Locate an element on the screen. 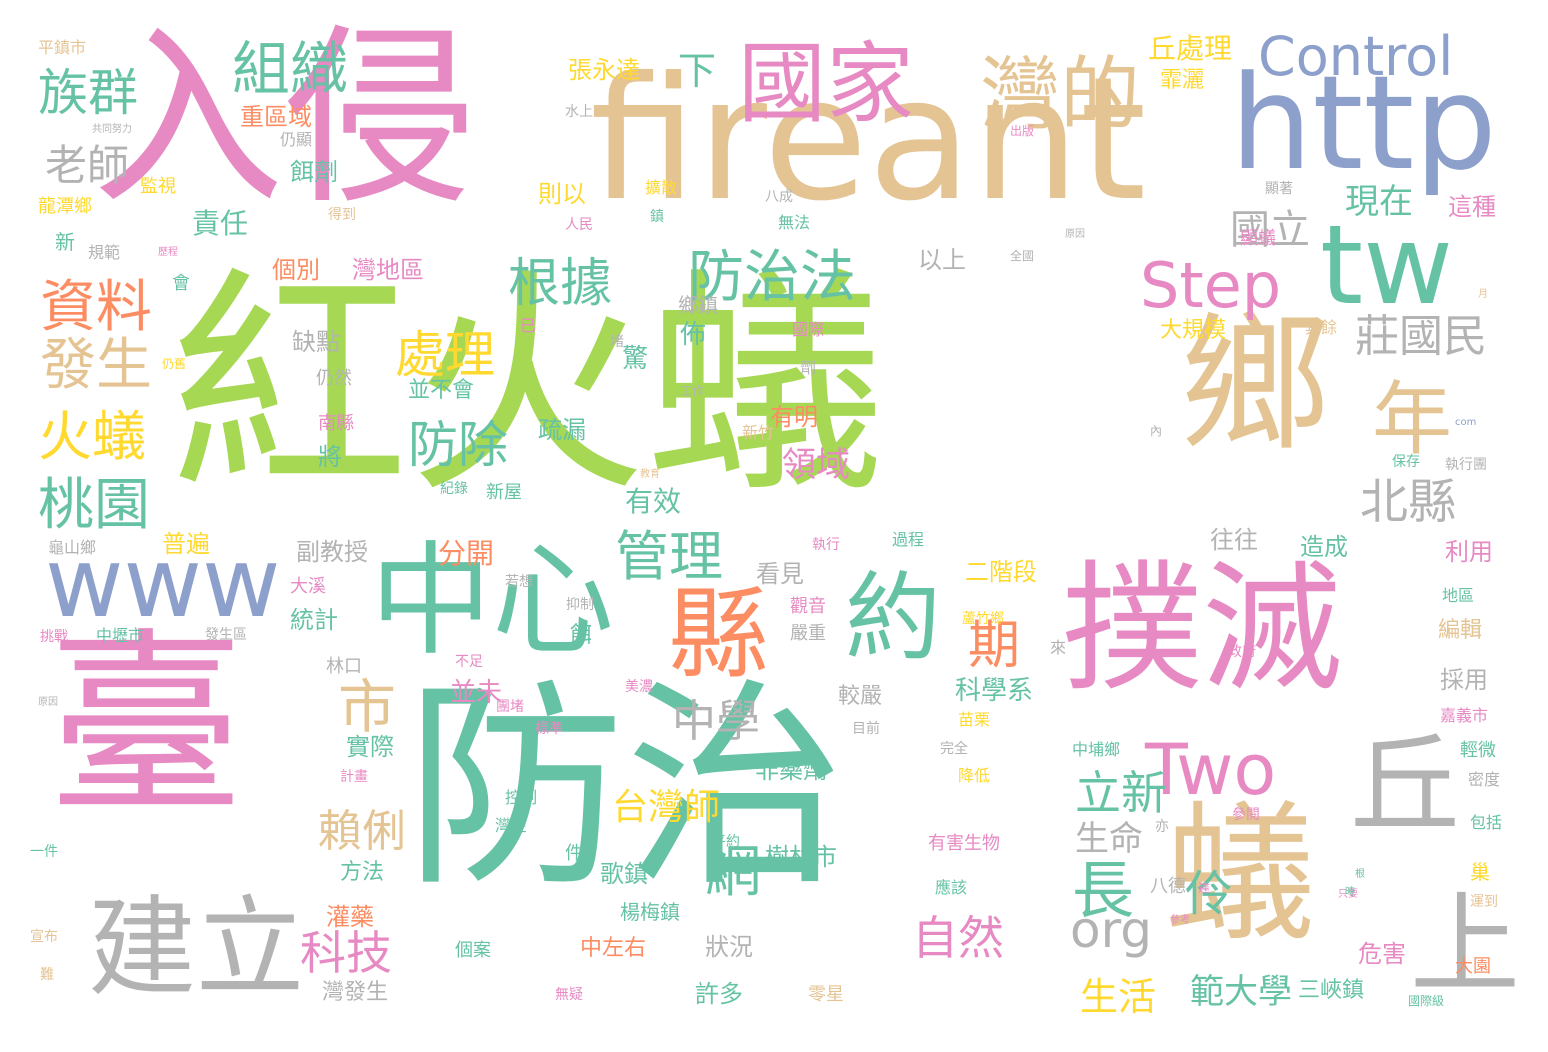  word: www is located at coordinates (163, 583).